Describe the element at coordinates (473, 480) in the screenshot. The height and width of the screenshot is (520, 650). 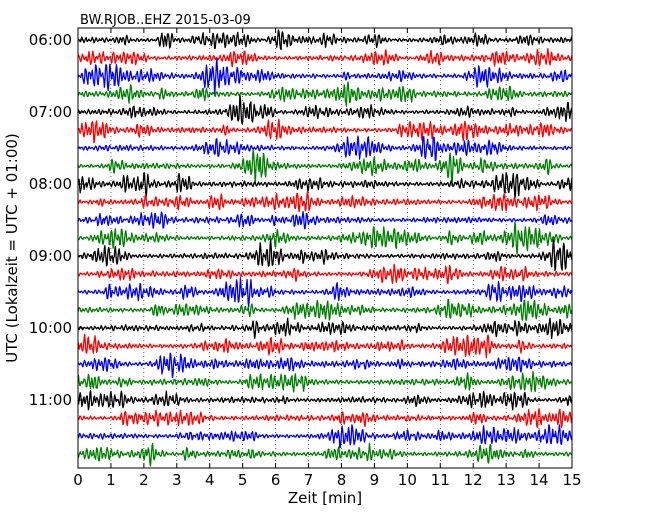
I see `x-tick-label: 12` at that location.